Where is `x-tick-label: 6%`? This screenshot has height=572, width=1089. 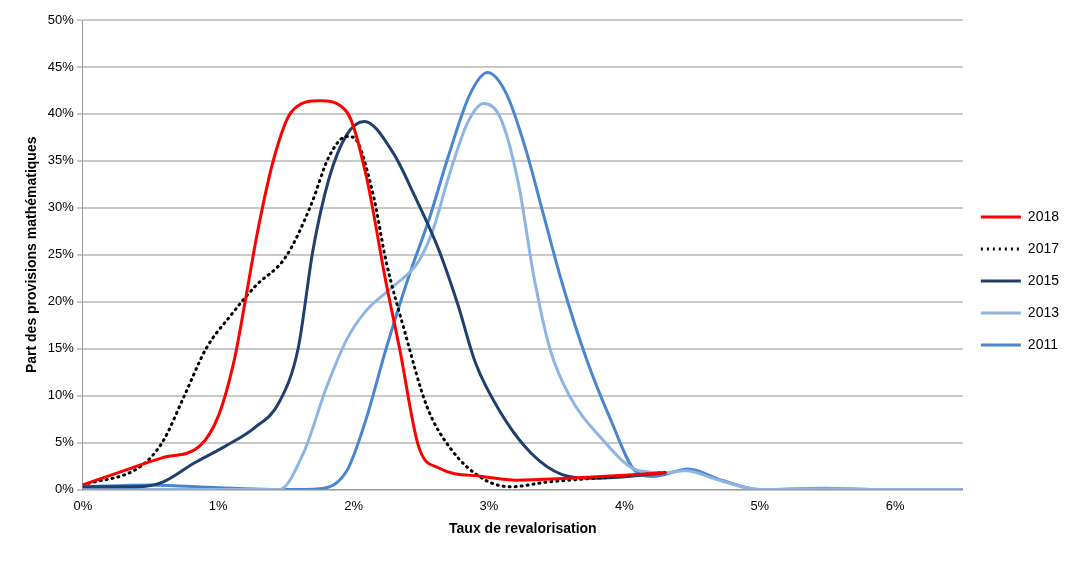 x-tick-label: 6% is located at coordinates (895, 505).